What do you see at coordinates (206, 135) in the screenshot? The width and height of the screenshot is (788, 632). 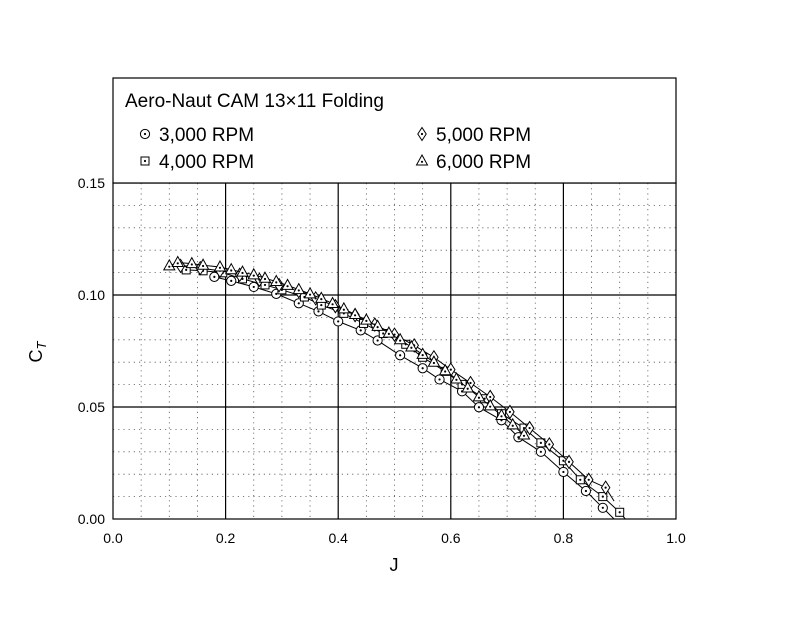 I see `legend-label: 3,000 RPM` at bounding box center [206, 135].